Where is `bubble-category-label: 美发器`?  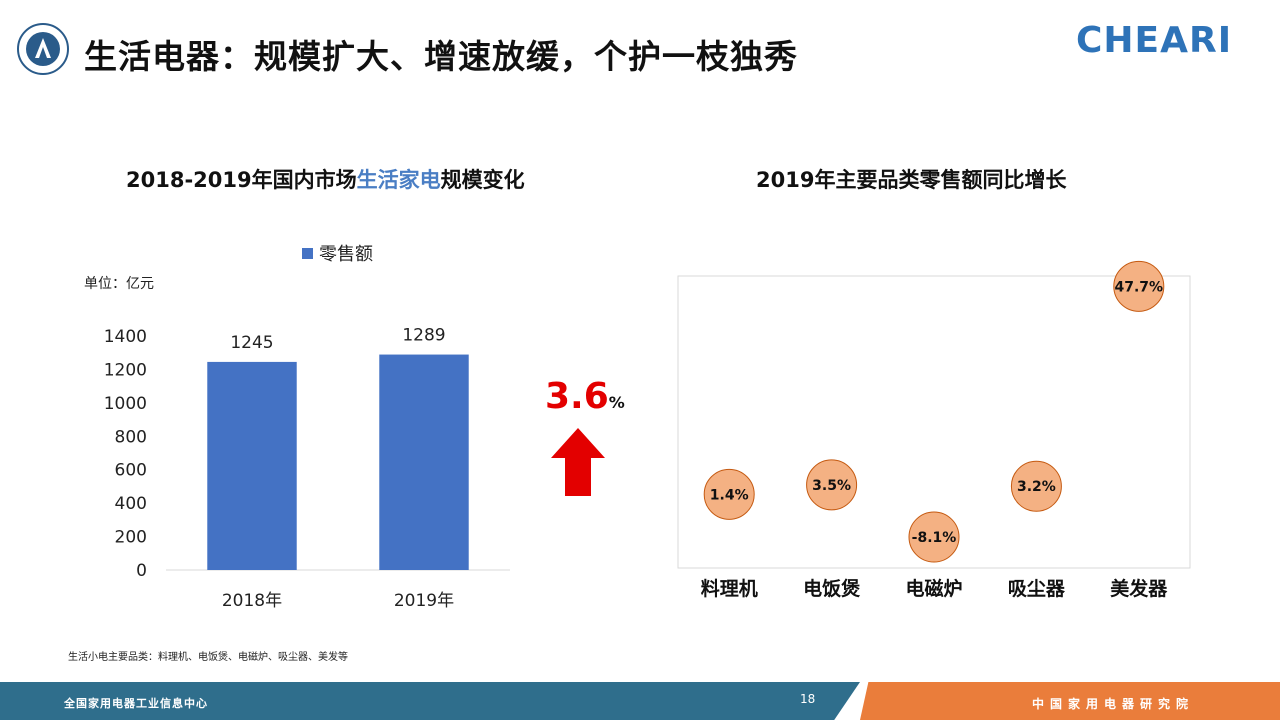 bubble-category-label: 美发器 is located at coordinates (1139, 588).